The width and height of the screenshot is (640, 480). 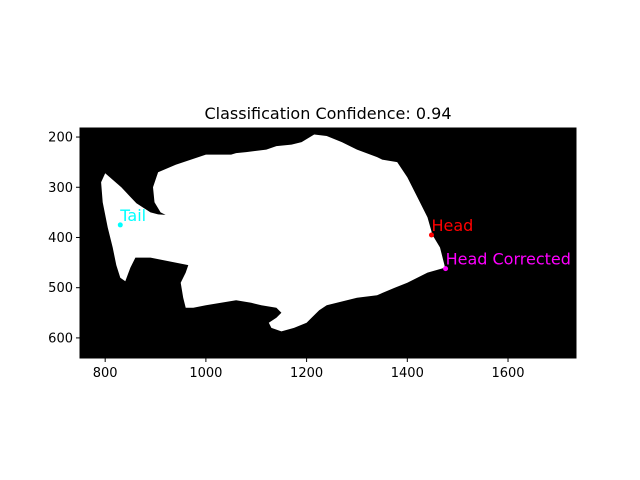 I want to click on y-tick-label: 600, so click(x=60, y=338).